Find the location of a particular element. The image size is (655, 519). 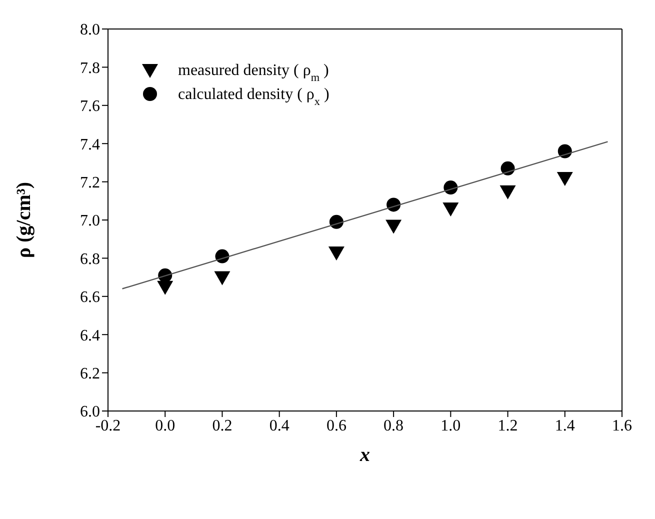

y-tick-label: 7.0 is located at coordinates (90, 221).